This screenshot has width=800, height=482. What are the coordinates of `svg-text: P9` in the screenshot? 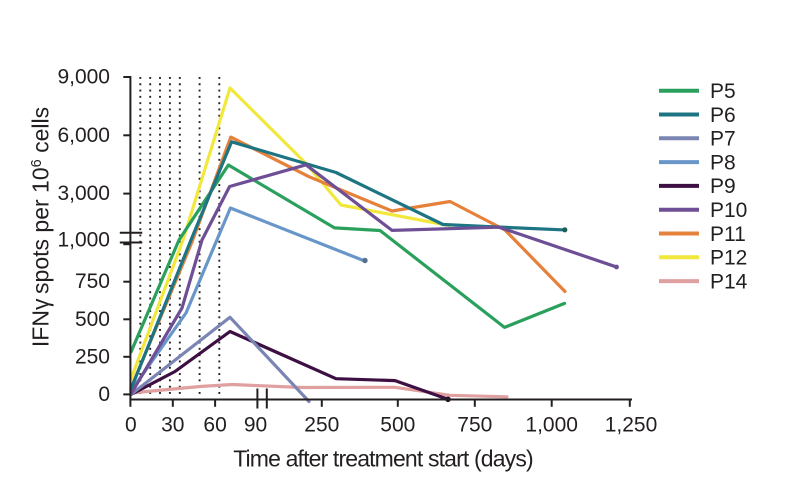 It's located at (723, 186).